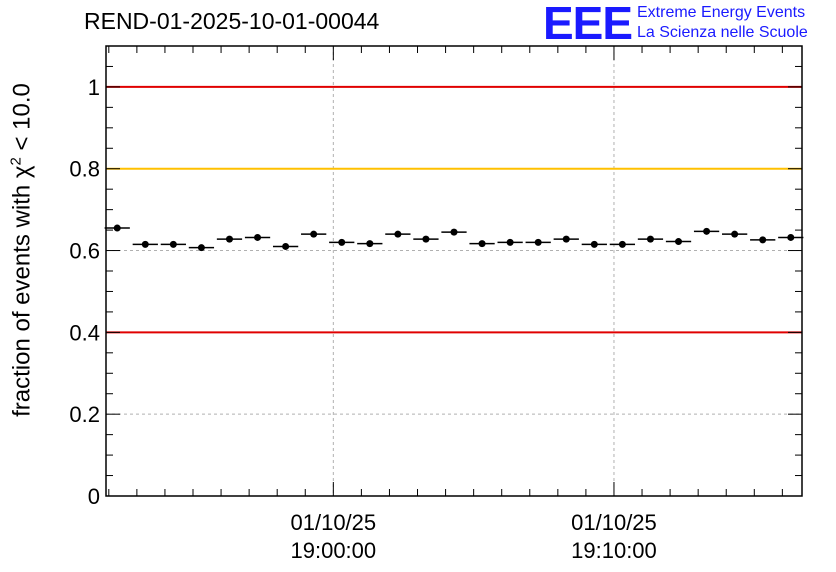 The width and height of the screenshot is (836, 572). What do you see at coordinates (722, 32) in the screenshot?
I see `logo-line-2: La Scienza nelle Scuole` at bounding box center [722, 32].